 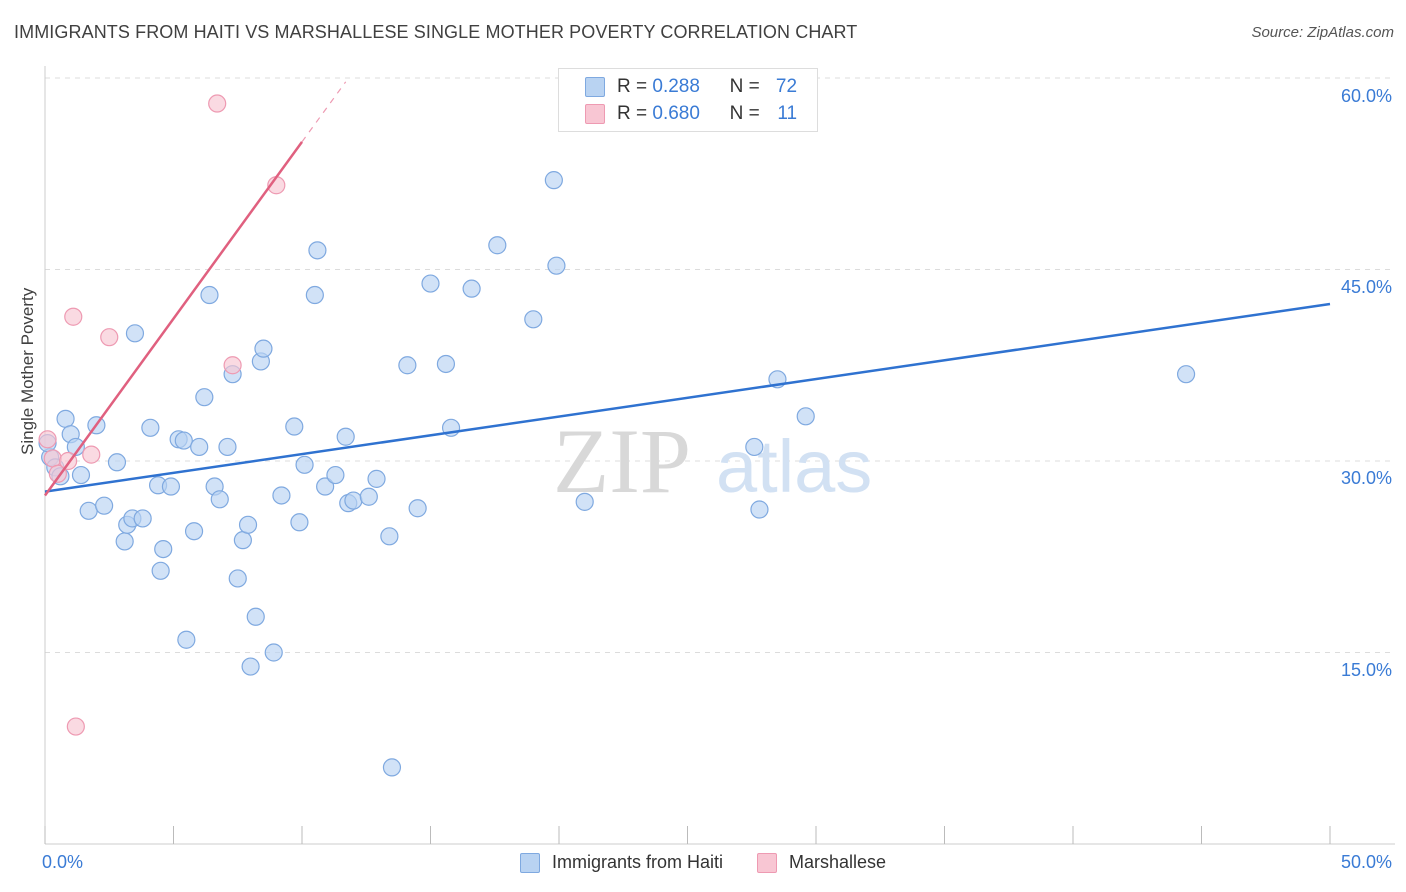 What do you see at coordinates (27, 371) in the screenshot?
I see `y-axis-label: Single Mother Poverty` at bounding box center [27, 371].